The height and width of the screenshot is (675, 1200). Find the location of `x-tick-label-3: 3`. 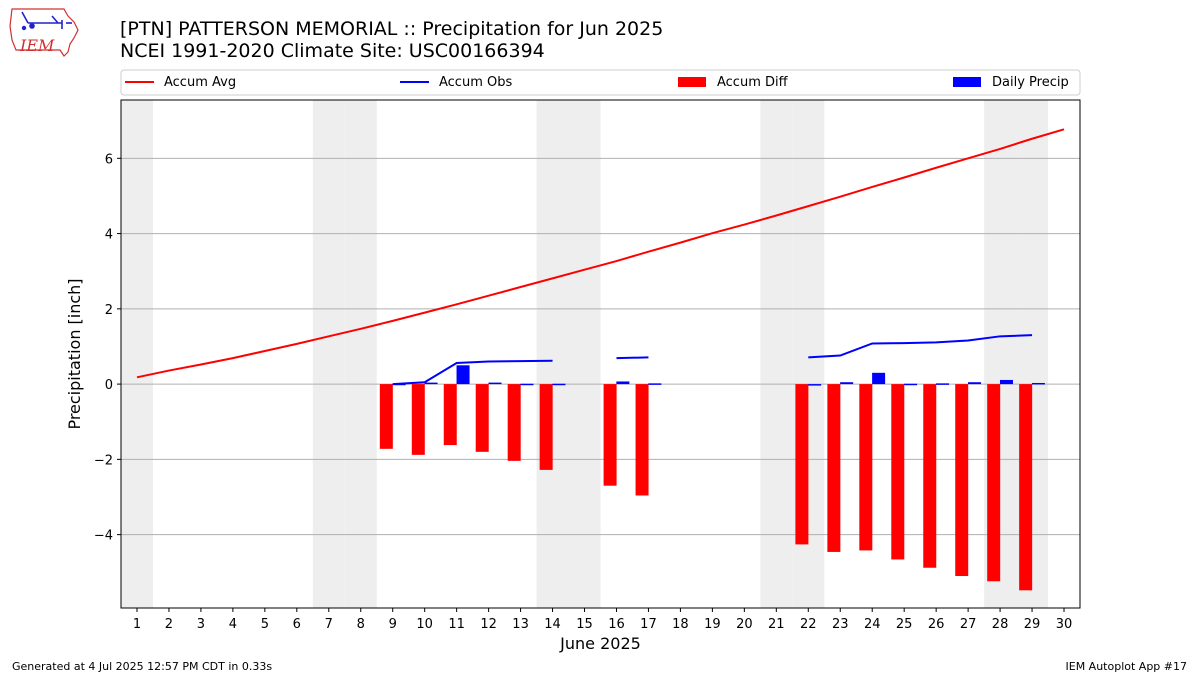

x-tick-label-3: 3 is located at coordinates (201, 624).